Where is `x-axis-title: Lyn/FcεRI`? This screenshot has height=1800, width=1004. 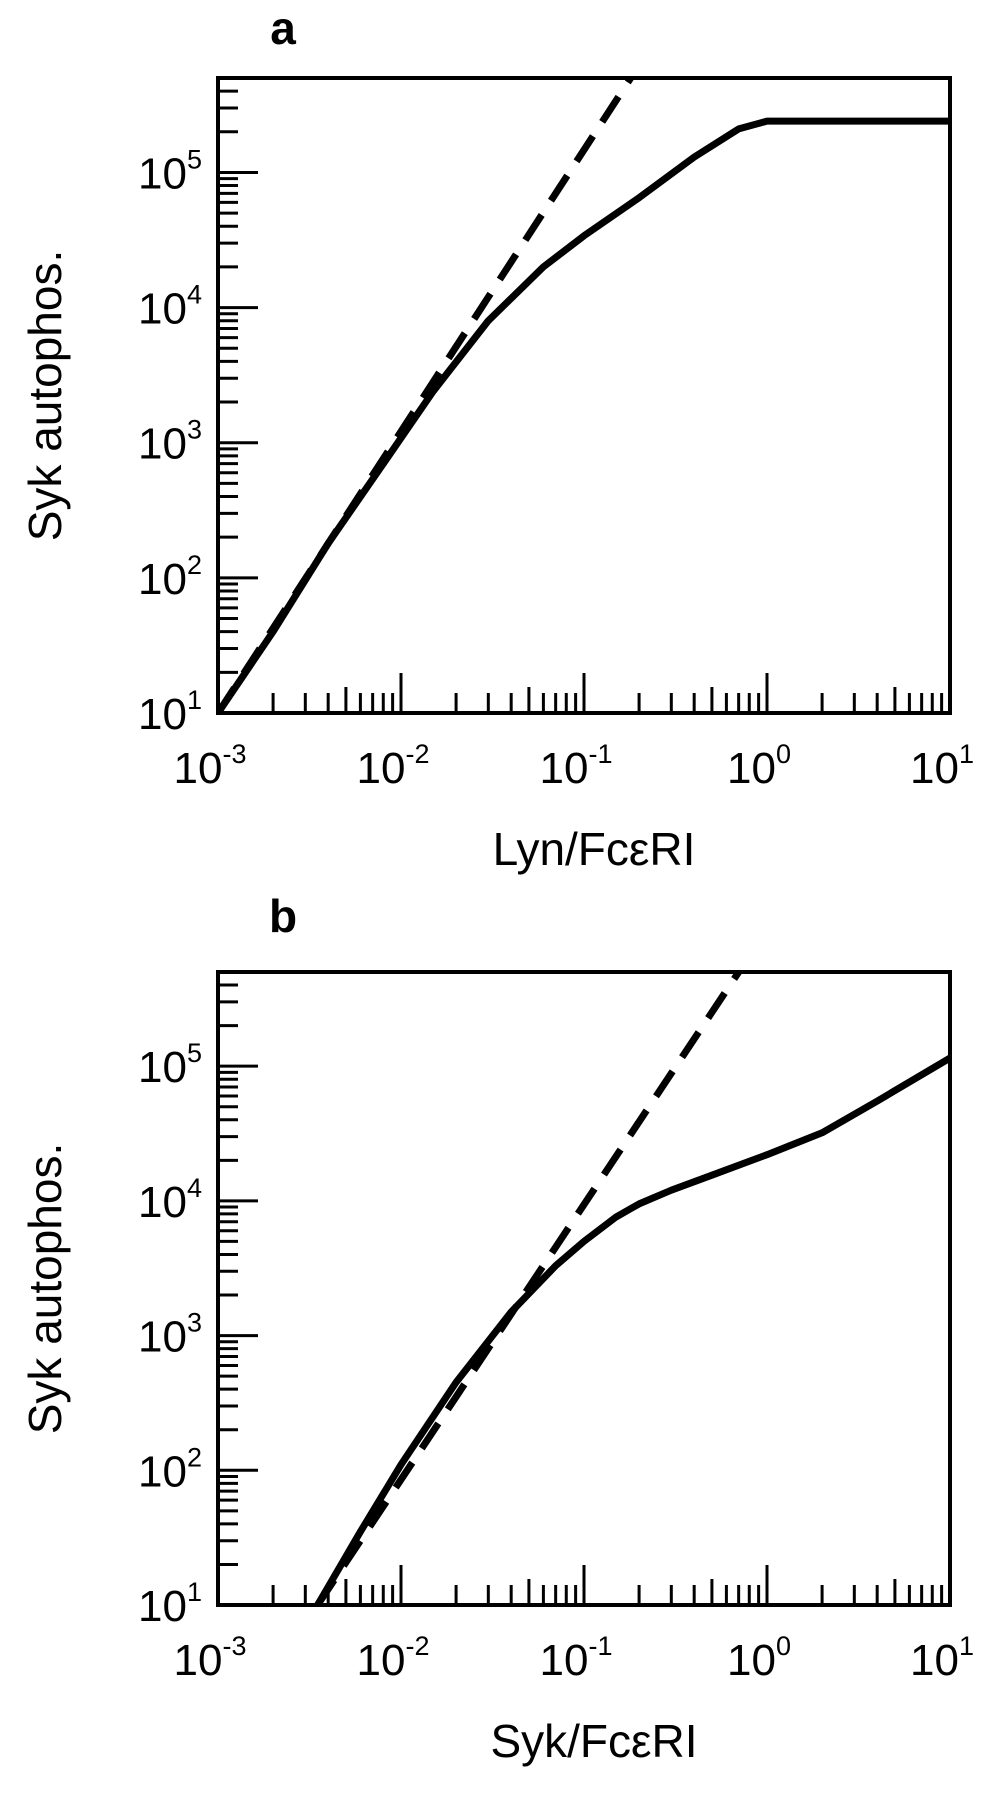 x-axis-title: Lyn/FcεRI is located at coordinates (594, 849).